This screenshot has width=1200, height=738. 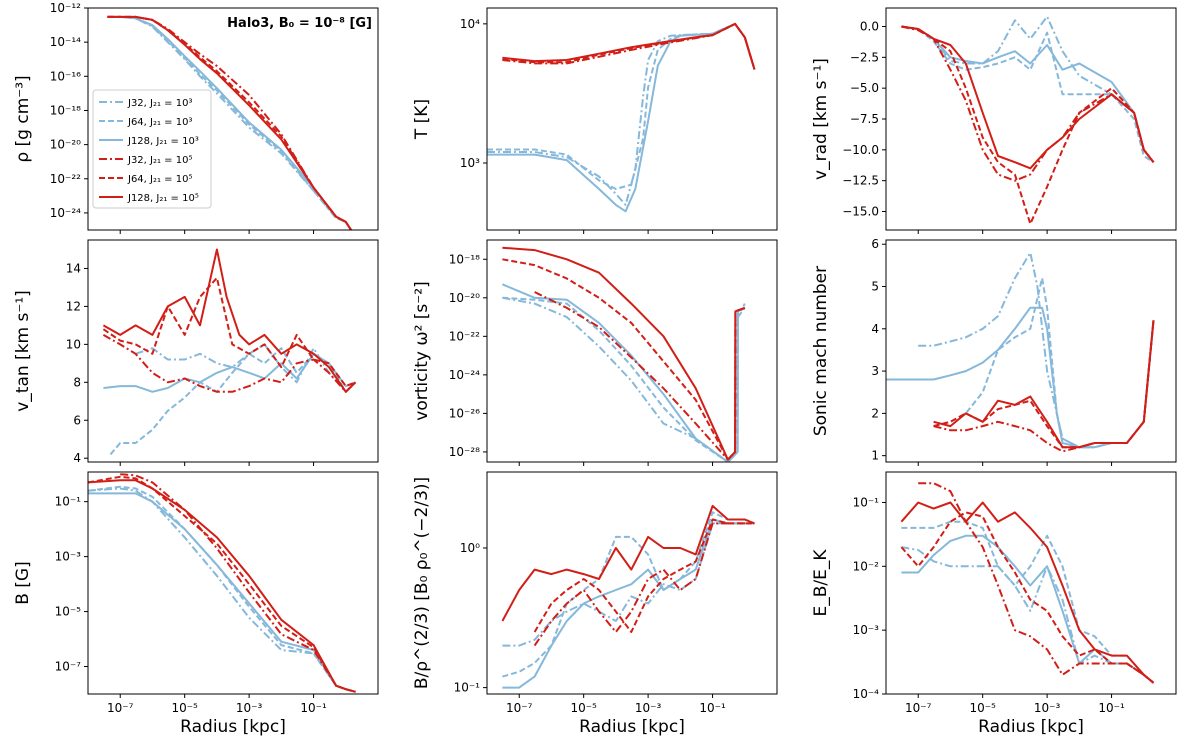 What do you see at coordinates (73, 268) in the screenshot?
I see `y-tick-label: 14` at bounding box center [73, 268].